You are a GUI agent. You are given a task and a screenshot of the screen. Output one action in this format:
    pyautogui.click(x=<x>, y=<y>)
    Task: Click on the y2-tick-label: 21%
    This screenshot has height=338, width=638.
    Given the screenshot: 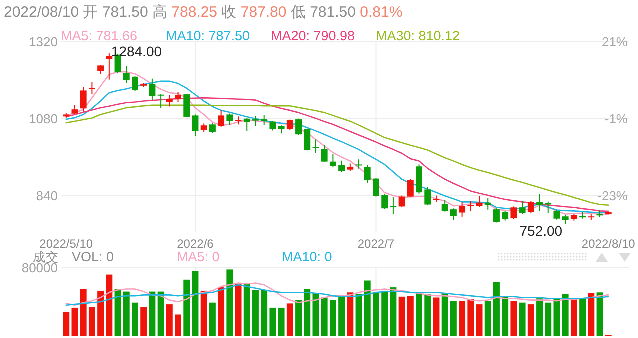 What is the action you would take?
    pyautogui.click(x=615, y=42)
    